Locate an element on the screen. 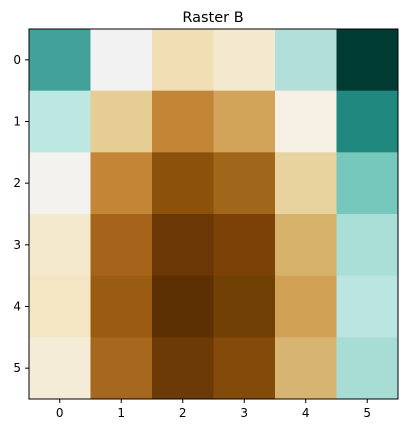 The width and height of the screenshot is (408, 433). heatmap-cell-r0-c0 is located at coordinates (60, 60).